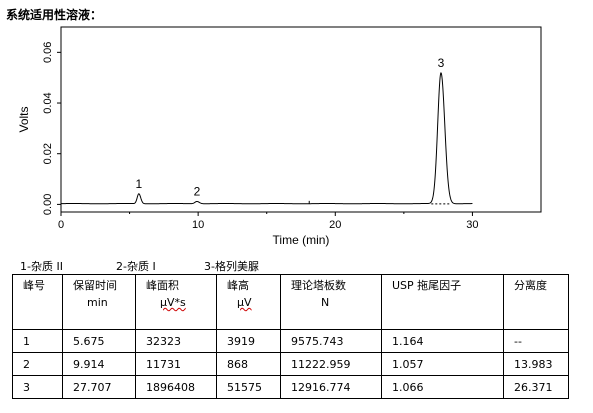  What do you see at coordinates (24, 119) in the screenshot?
I see `y-axis-label: Volts` at bounding box center [24, 119].